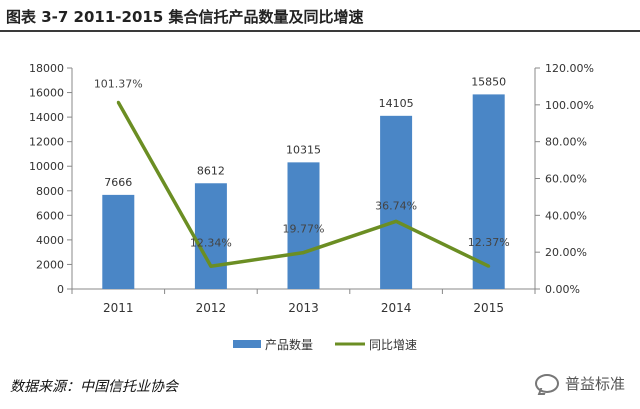  I want to click on y-right-tick-label: 80.00%, so click(566, 142).